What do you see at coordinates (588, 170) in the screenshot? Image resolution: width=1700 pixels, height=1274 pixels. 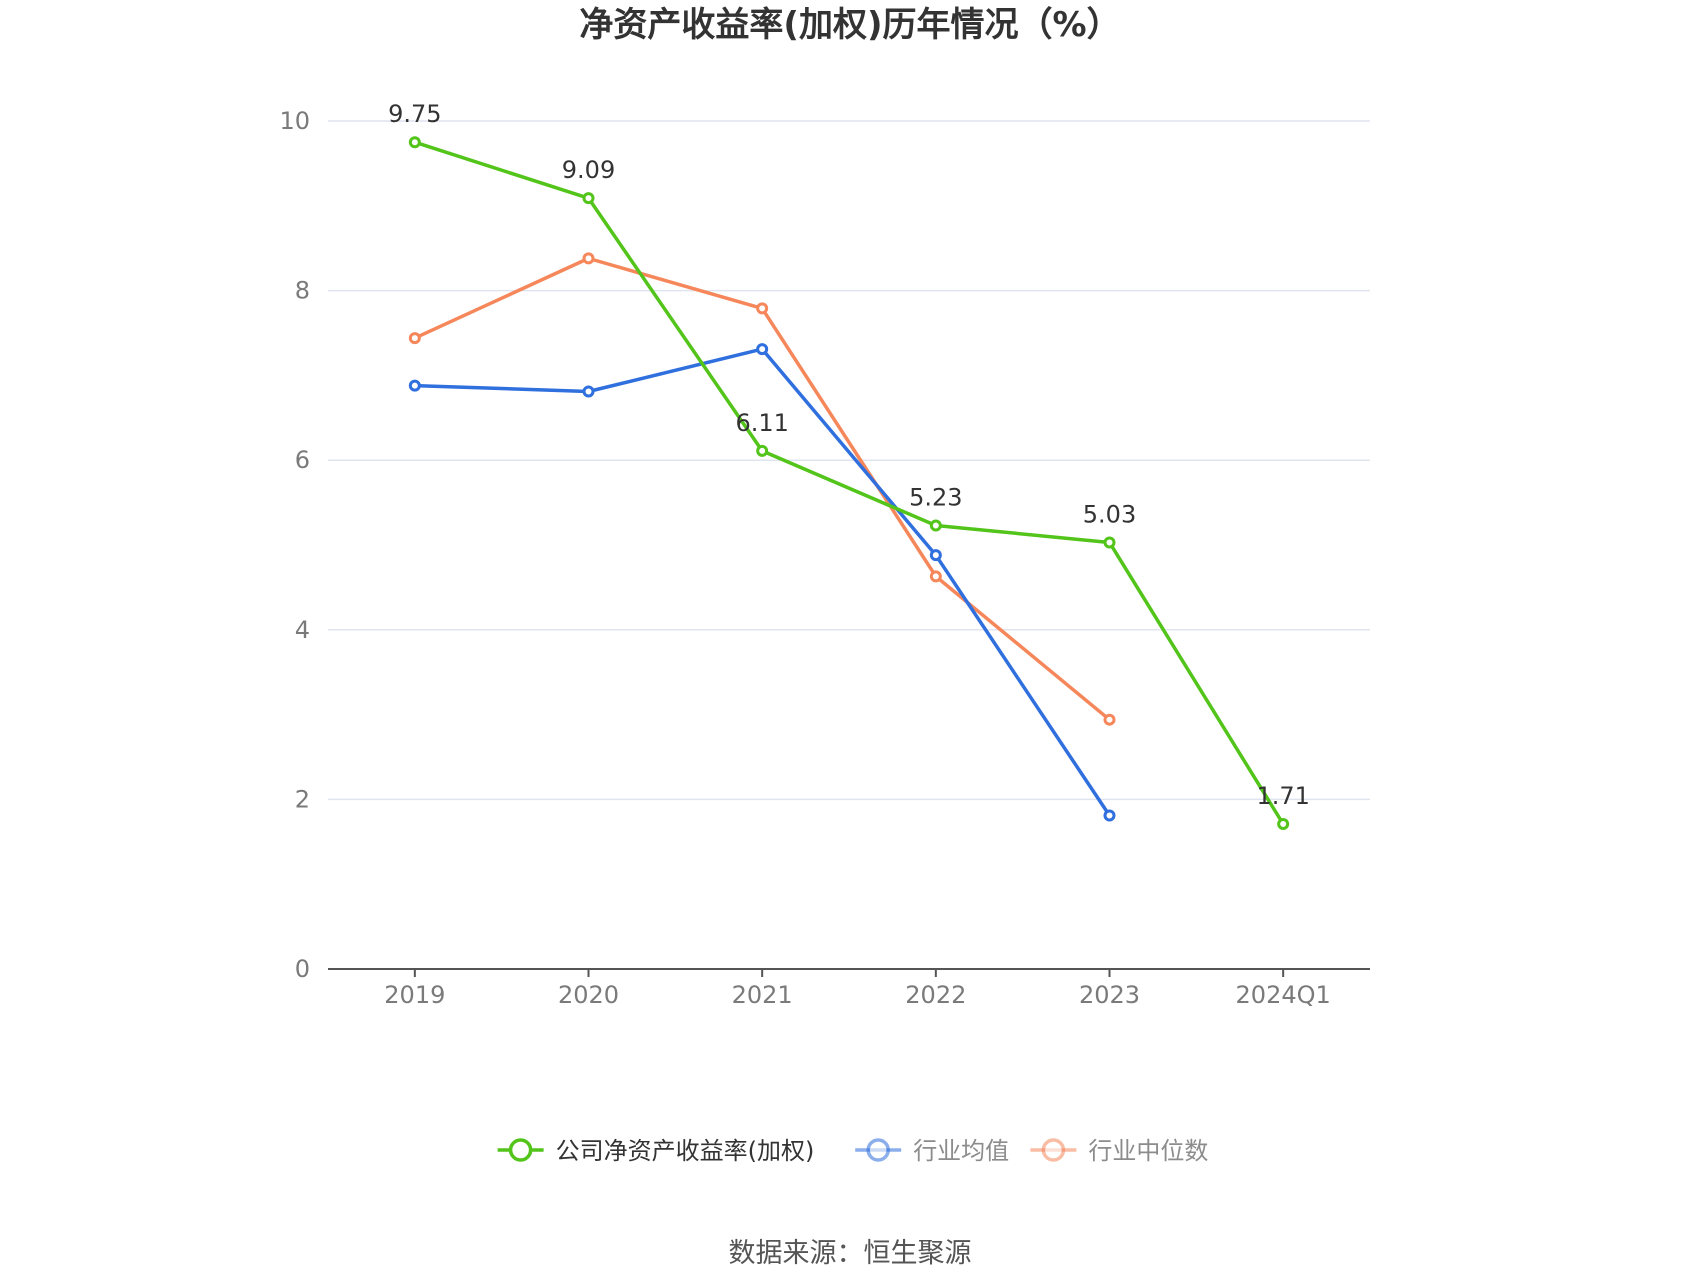 I see `data-label: 9.09` at bounding box center [588, 170].